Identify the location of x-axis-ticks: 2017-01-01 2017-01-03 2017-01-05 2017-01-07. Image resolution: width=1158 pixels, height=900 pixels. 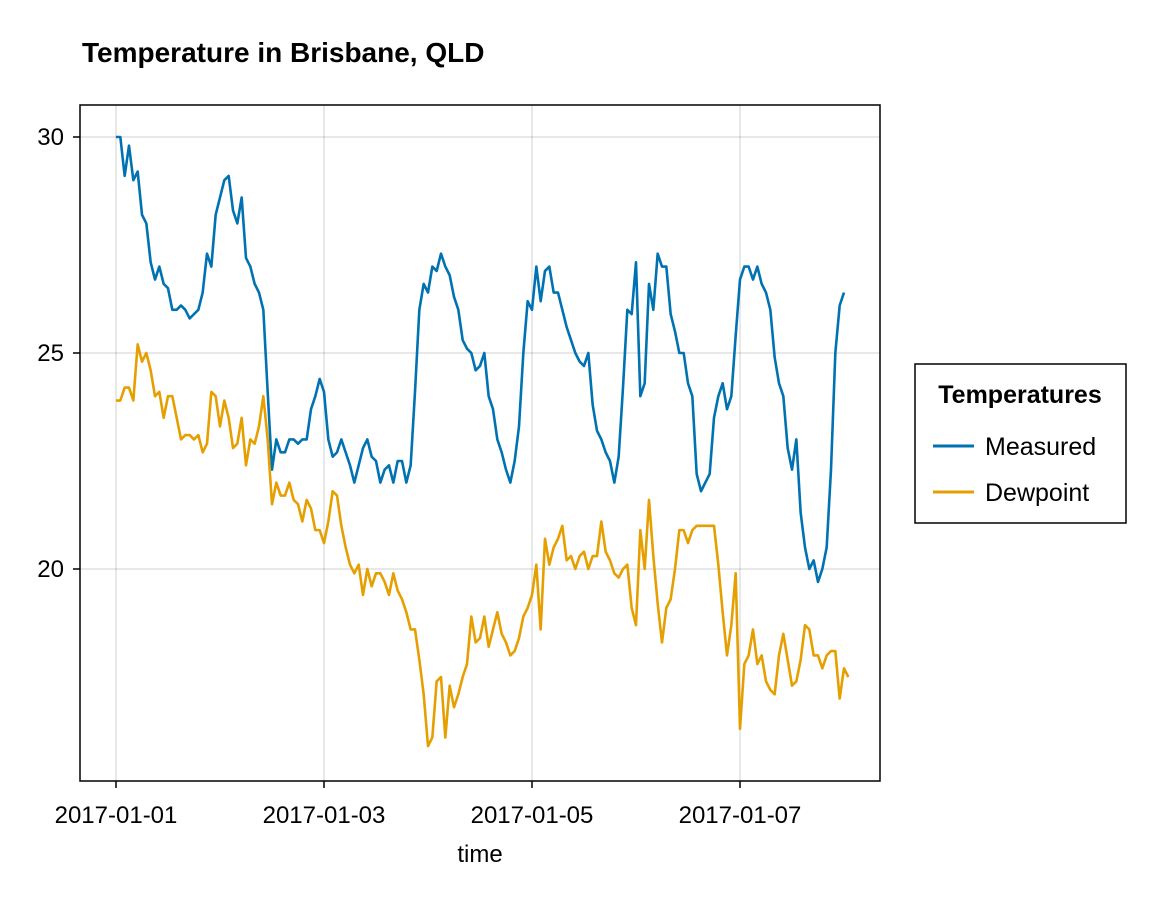
(428, 805).